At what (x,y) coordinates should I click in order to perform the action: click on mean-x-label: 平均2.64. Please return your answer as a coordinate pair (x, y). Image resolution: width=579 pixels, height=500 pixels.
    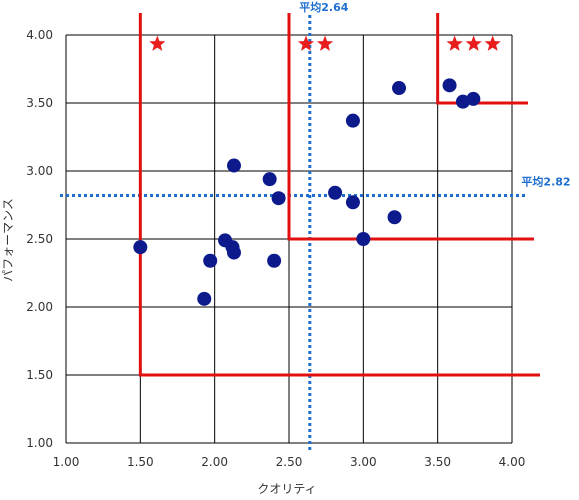
    Looking at the image, I should click on (323, 7).